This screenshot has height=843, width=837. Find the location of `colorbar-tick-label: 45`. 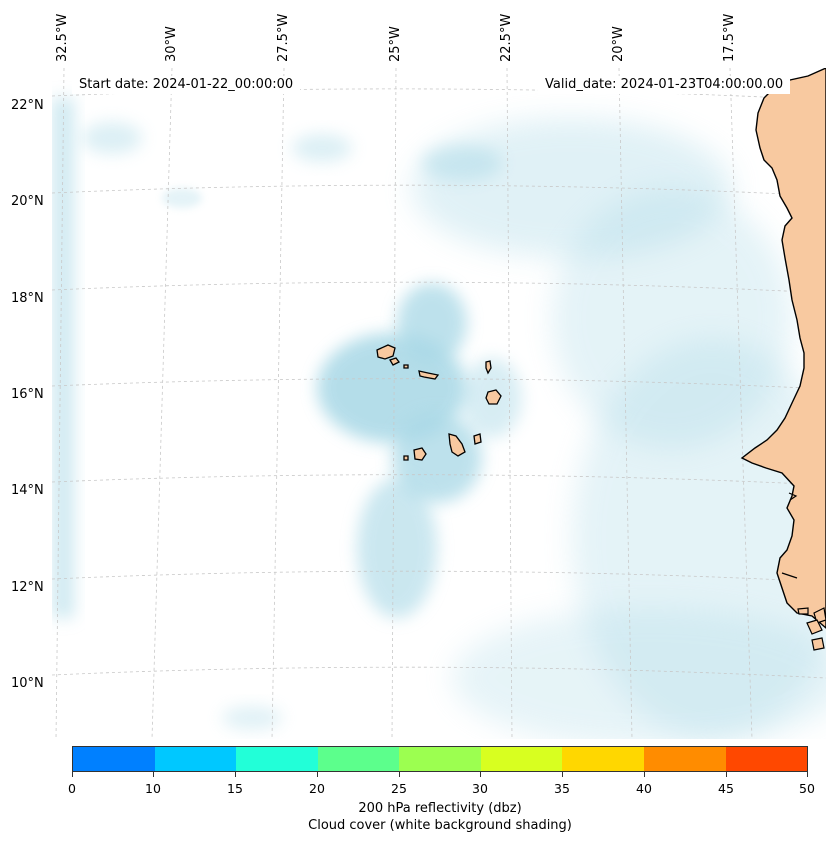

colorbar-tick-label: 45 is located at coordinates (726, 788).